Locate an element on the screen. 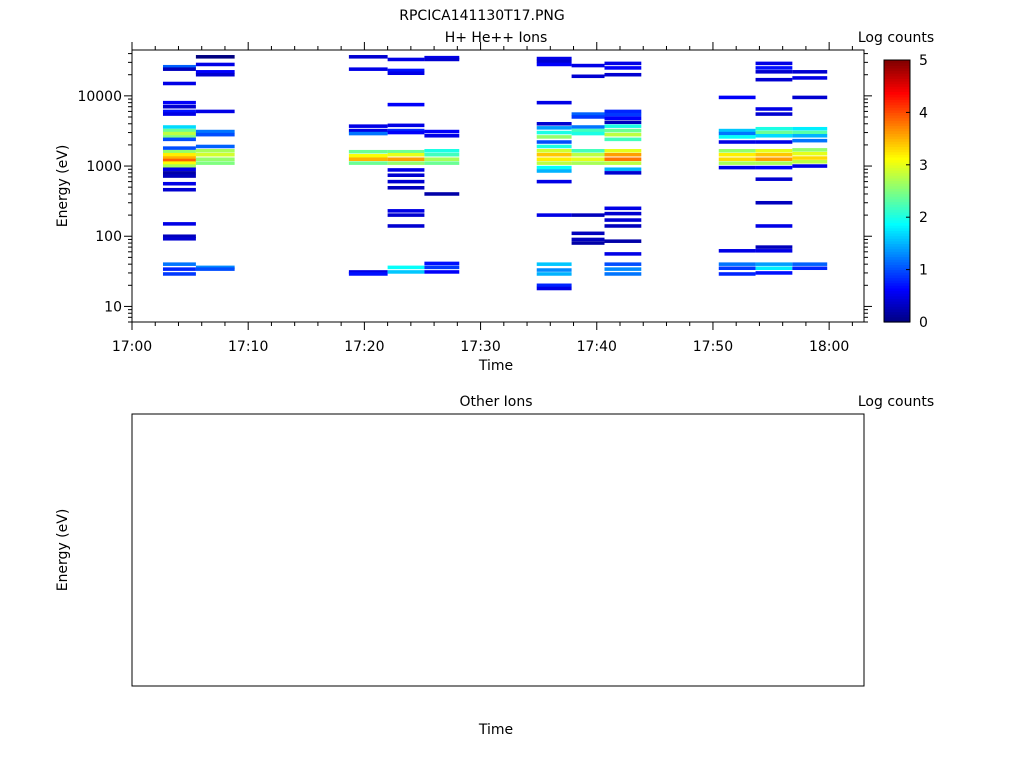  colorbar-label: Log counts is located at coordinates (896, 402).